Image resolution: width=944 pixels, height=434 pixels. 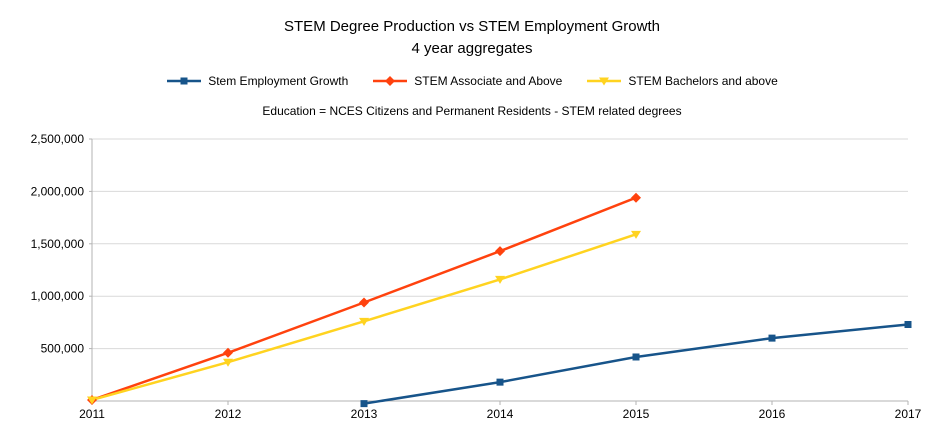 I want to click on series-line-stem-employment-growth, so click(x=636, y=363).